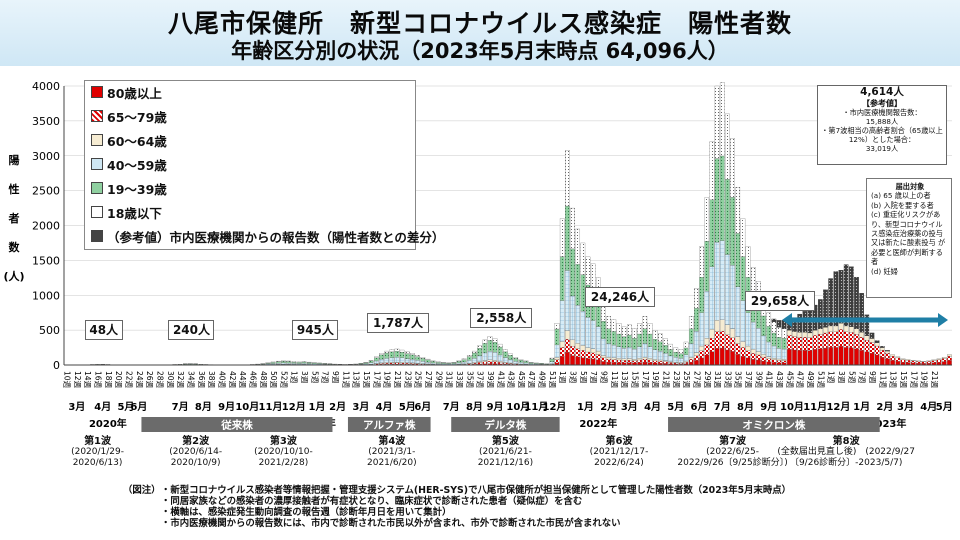 The image size is (960, 540). What do you see at coordinates (103, 330) in the screenshot?
I see `peak-callout: 48人` at bounding box center [103, 330].